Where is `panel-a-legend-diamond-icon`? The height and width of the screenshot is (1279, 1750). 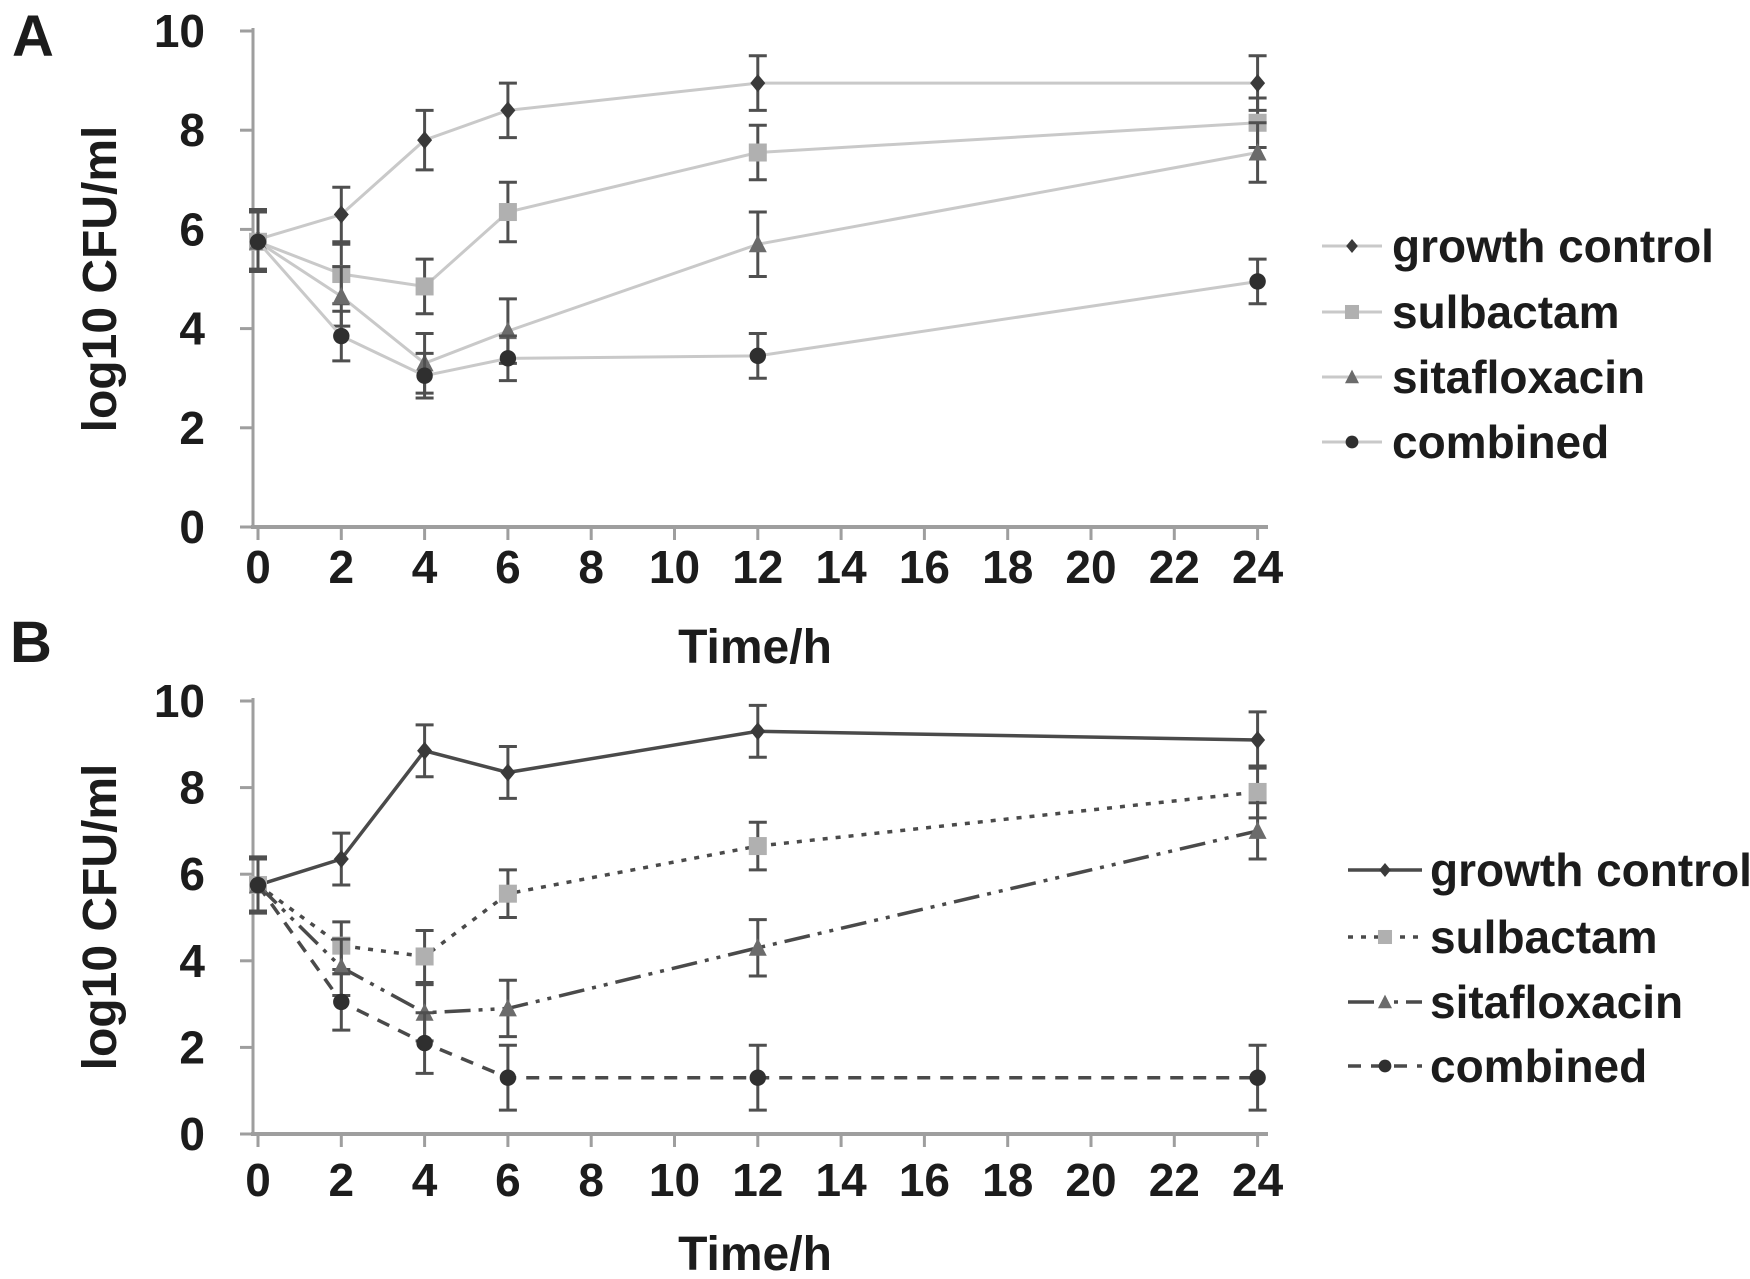
panel-a-legend-diamond-icon is located at coordinates (1352, 246).